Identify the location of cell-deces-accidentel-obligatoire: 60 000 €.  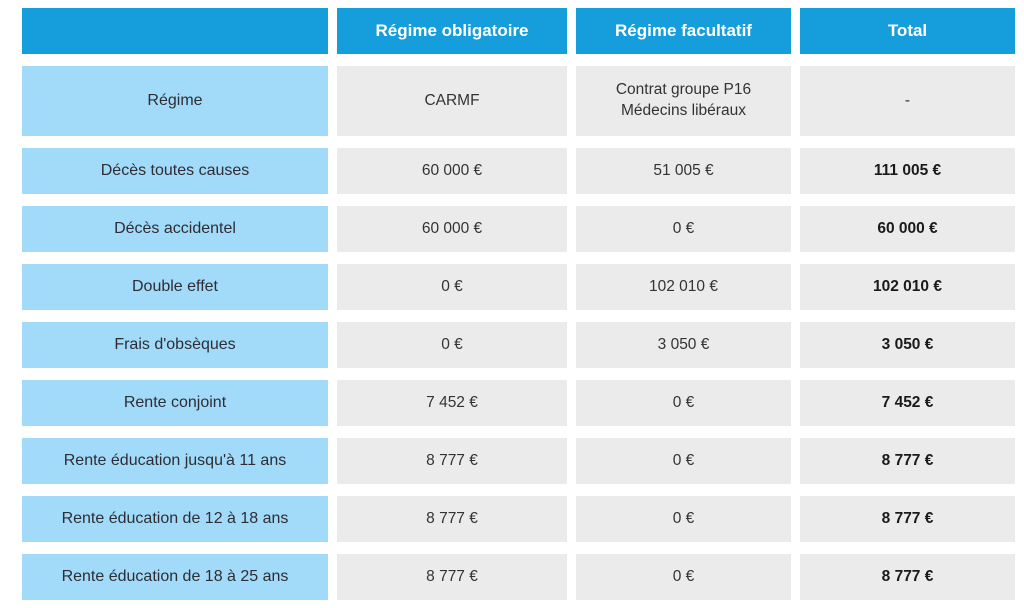
(452, 229).